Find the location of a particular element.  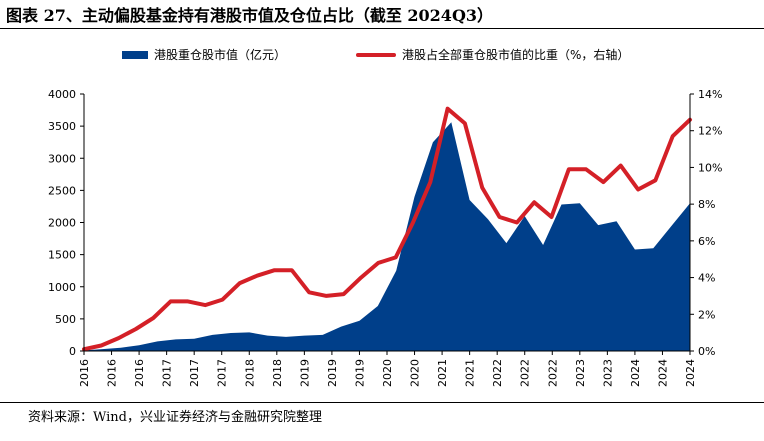

chart-title: 图表 27、主动偏股基金持有港股市值及仓位占比（截至 2024Q3） is located at coordinates (250, 15).